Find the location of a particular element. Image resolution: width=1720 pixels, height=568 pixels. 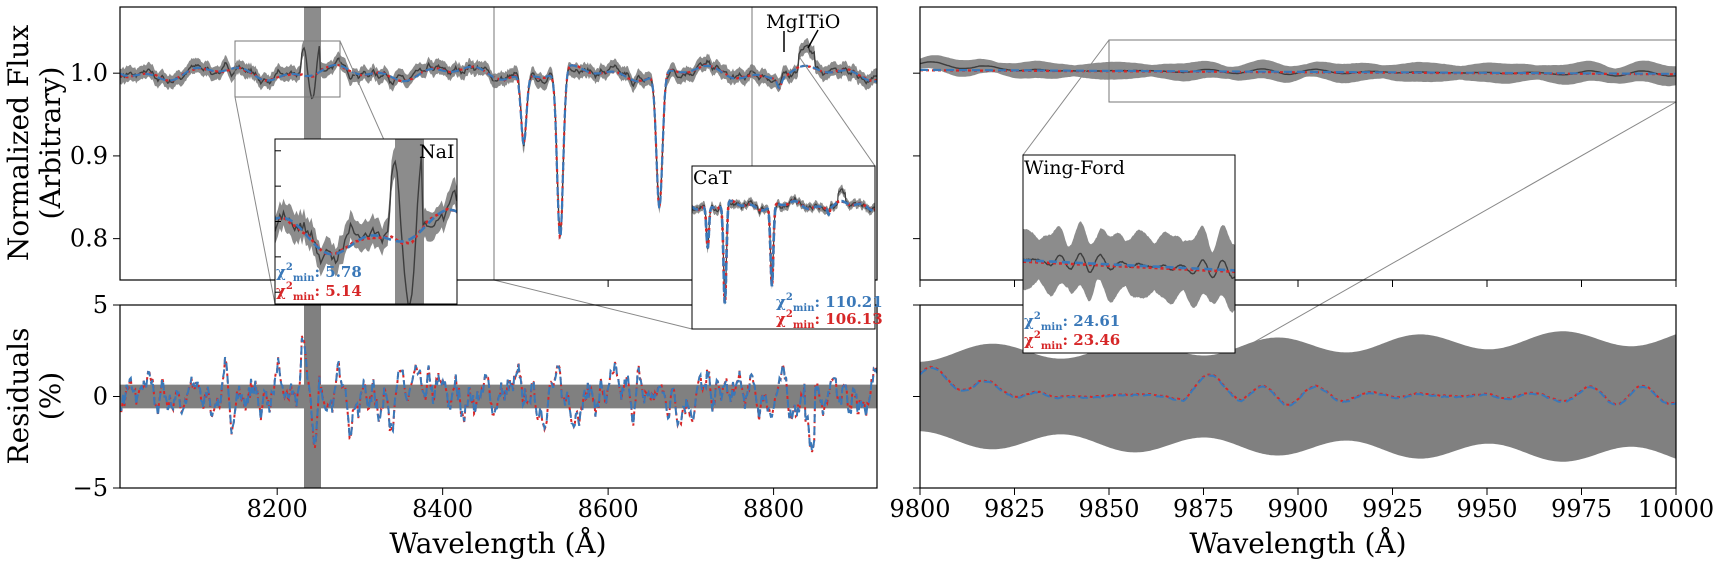

tio-marker is located at coordinates (813, 39).